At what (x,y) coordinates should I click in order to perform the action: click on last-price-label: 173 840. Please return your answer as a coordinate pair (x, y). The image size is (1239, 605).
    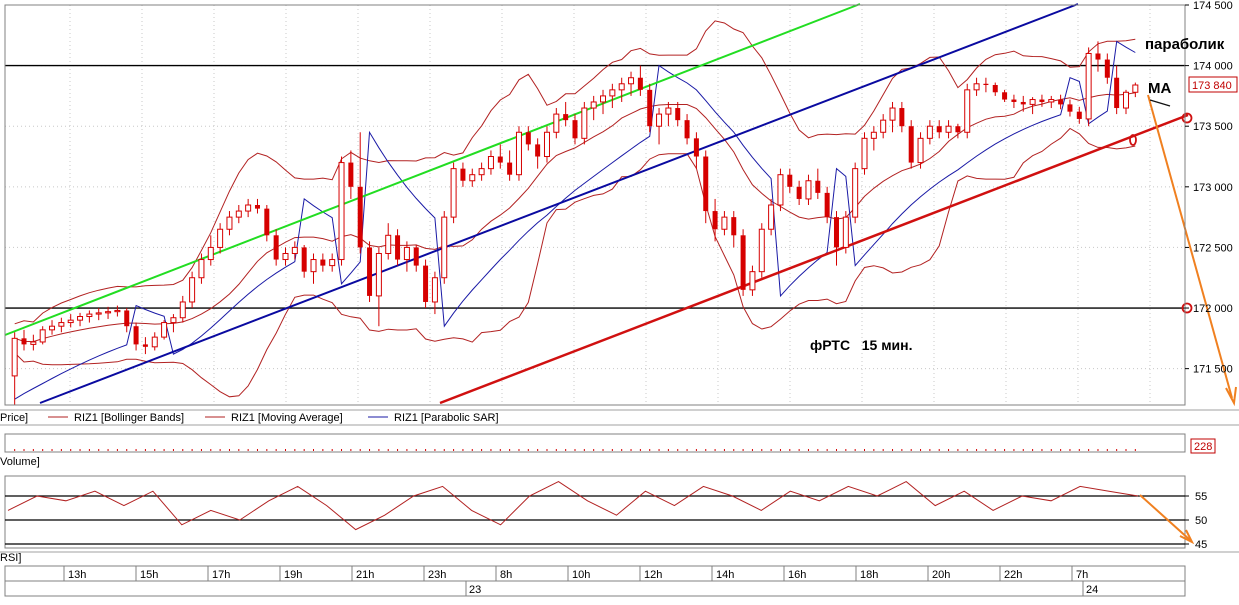
    Looking at the image, I should click on (1212, 86).